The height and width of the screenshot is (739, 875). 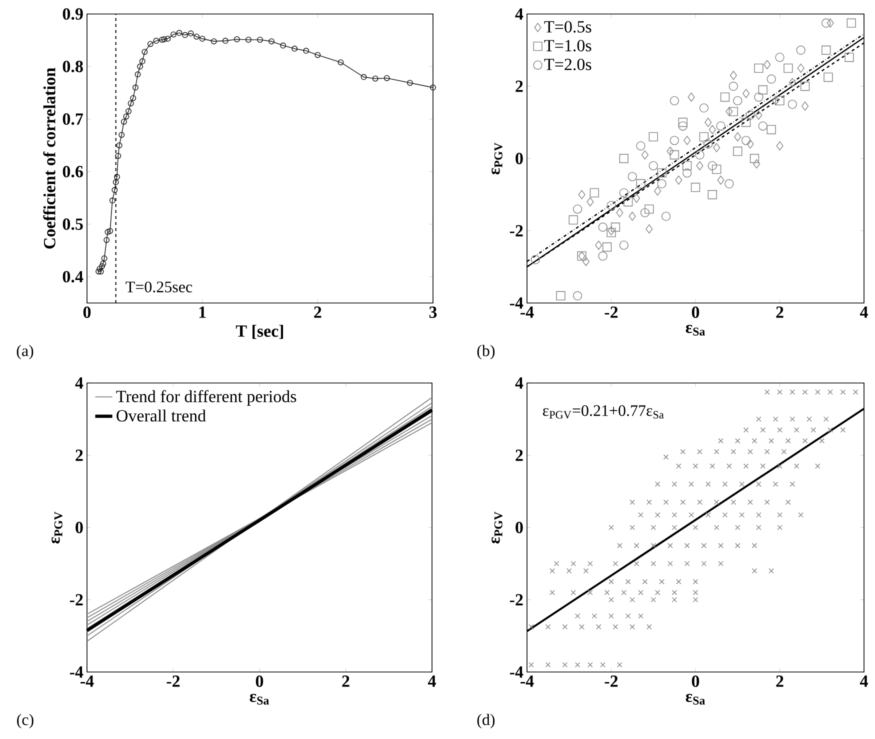 What do you see at coordinates (486, 721) in the screenshot?
I see `text: (d)` at bounding box center [486, 721].